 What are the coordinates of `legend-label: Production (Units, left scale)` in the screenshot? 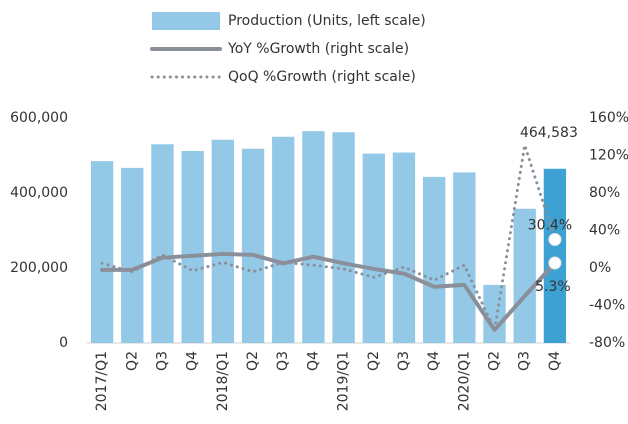 It's located at (327, 21).